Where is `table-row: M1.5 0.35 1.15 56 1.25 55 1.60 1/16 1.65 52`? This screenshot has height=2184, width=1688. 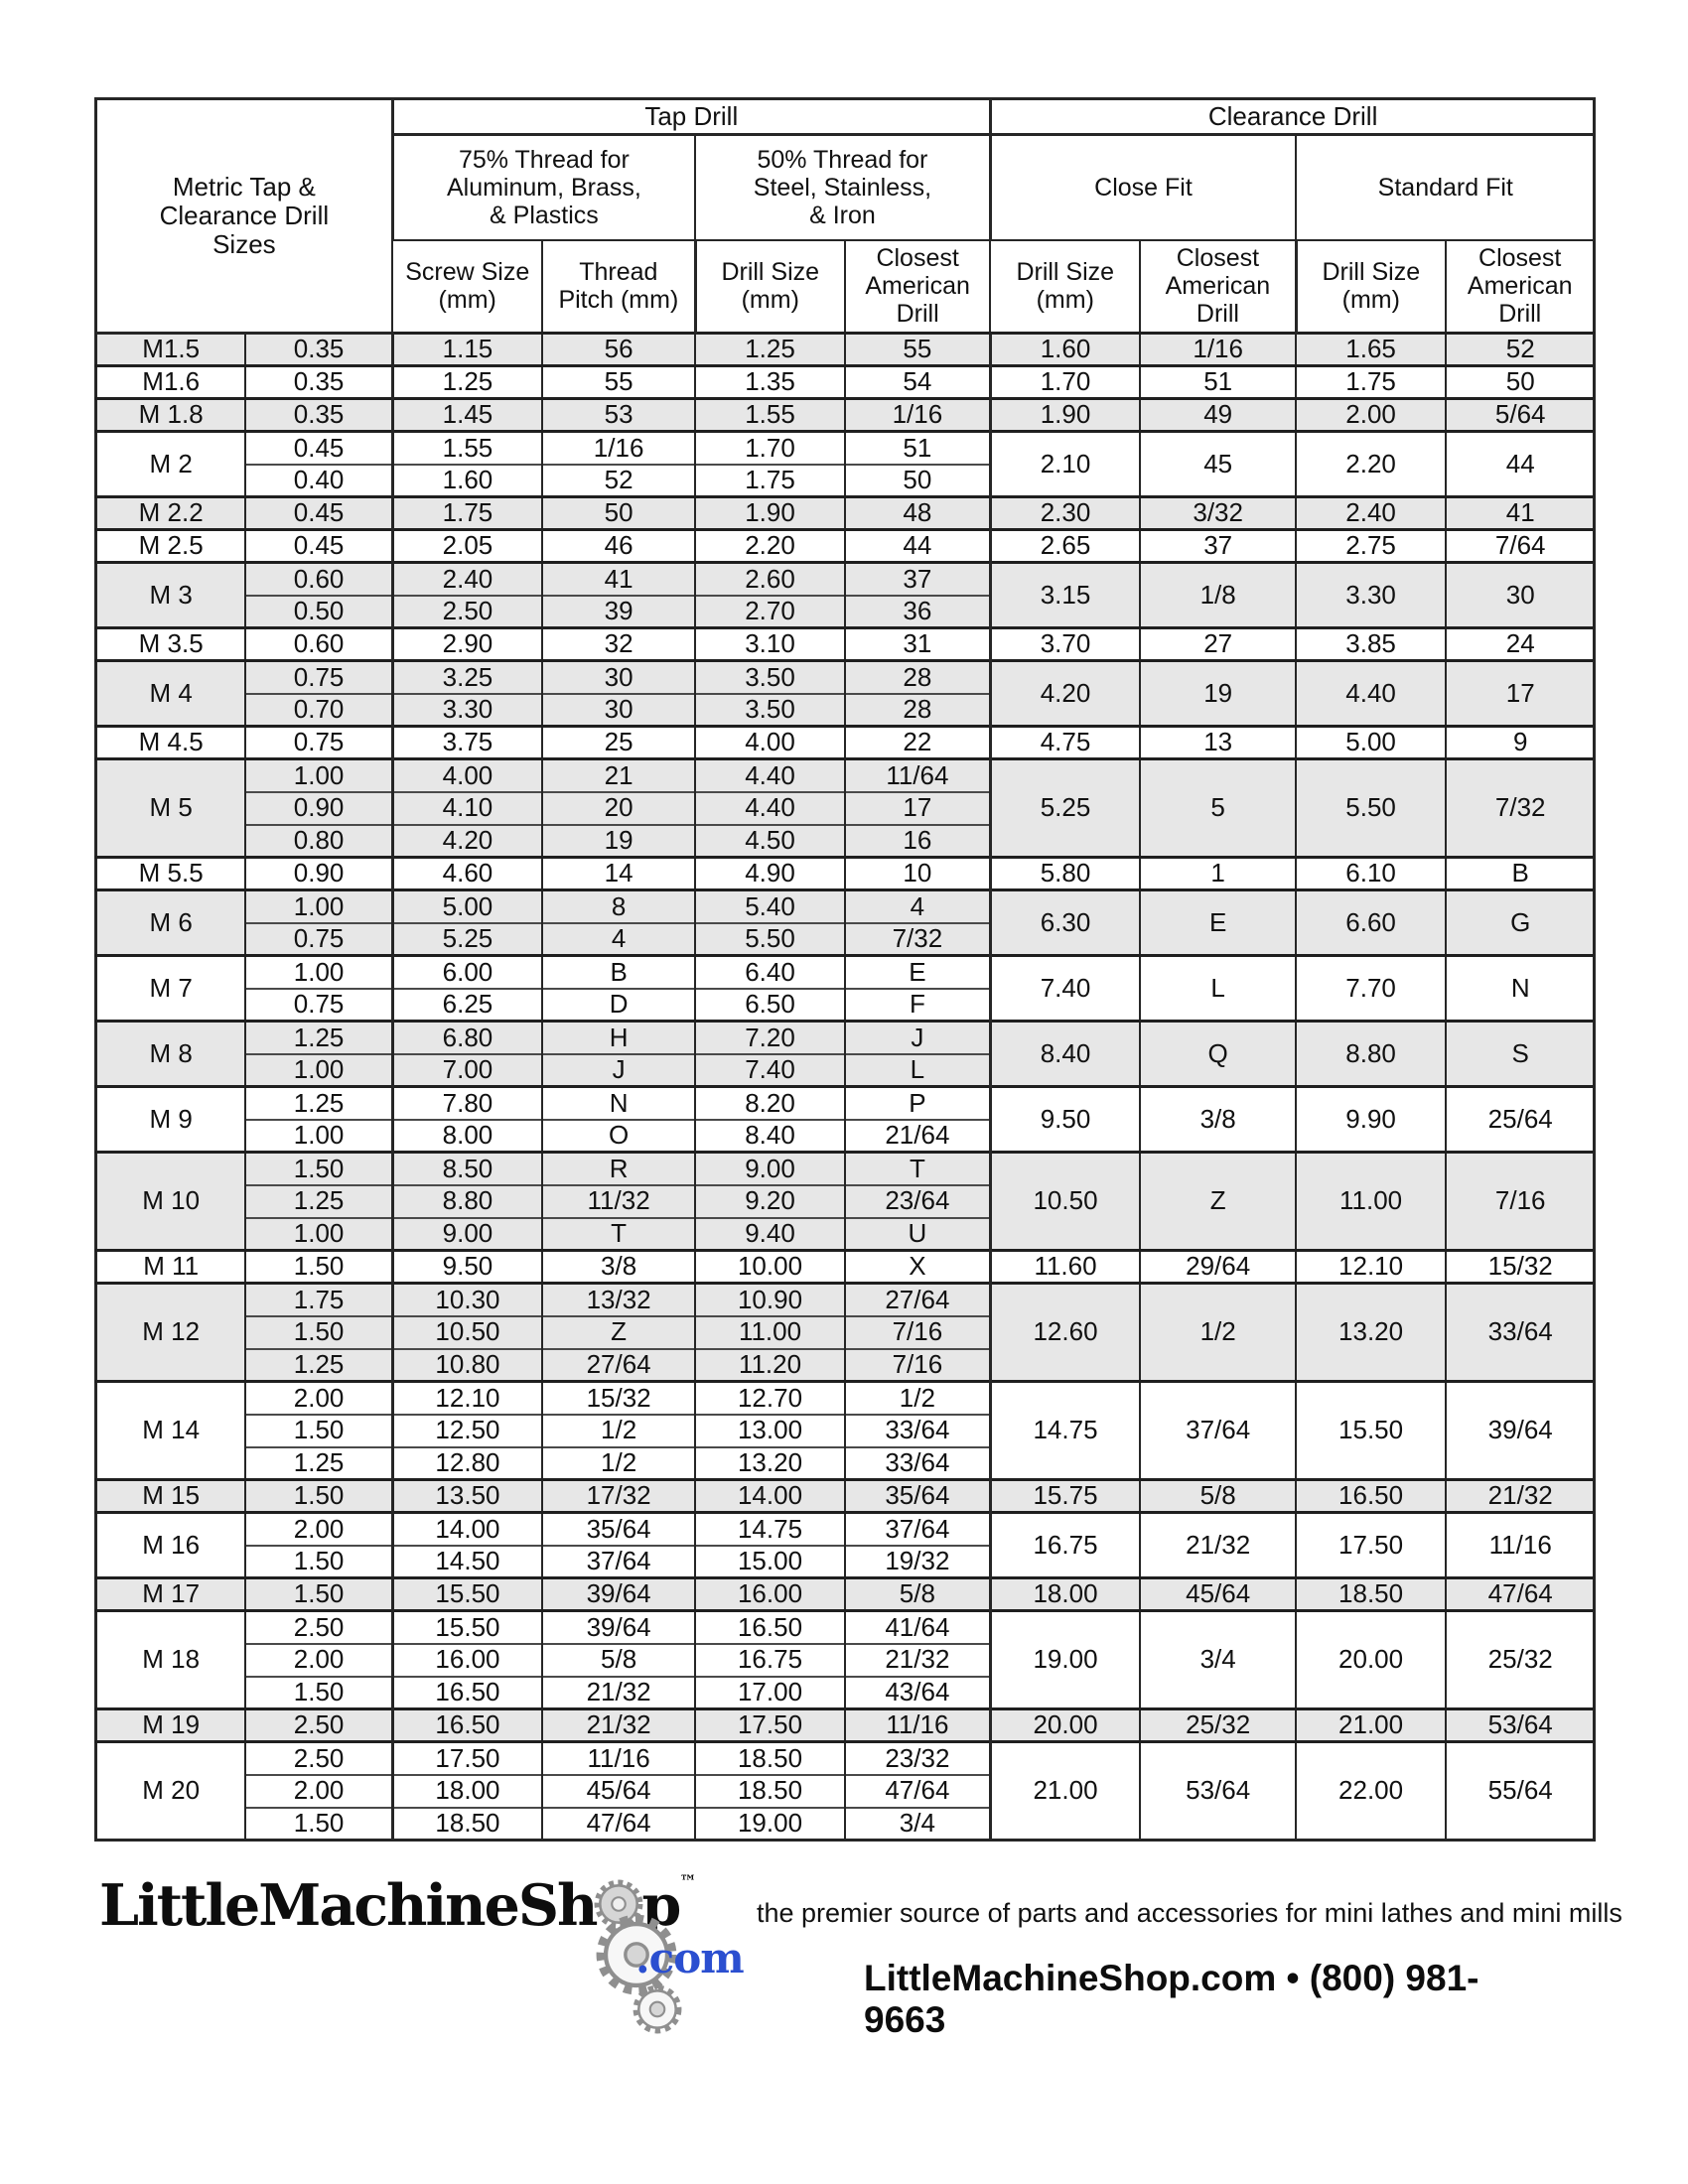 table-row: M1.5 0.35 1.15 56 1.25 55 1.60 1/16 1.65 52 is located at coordinates (844, 349).